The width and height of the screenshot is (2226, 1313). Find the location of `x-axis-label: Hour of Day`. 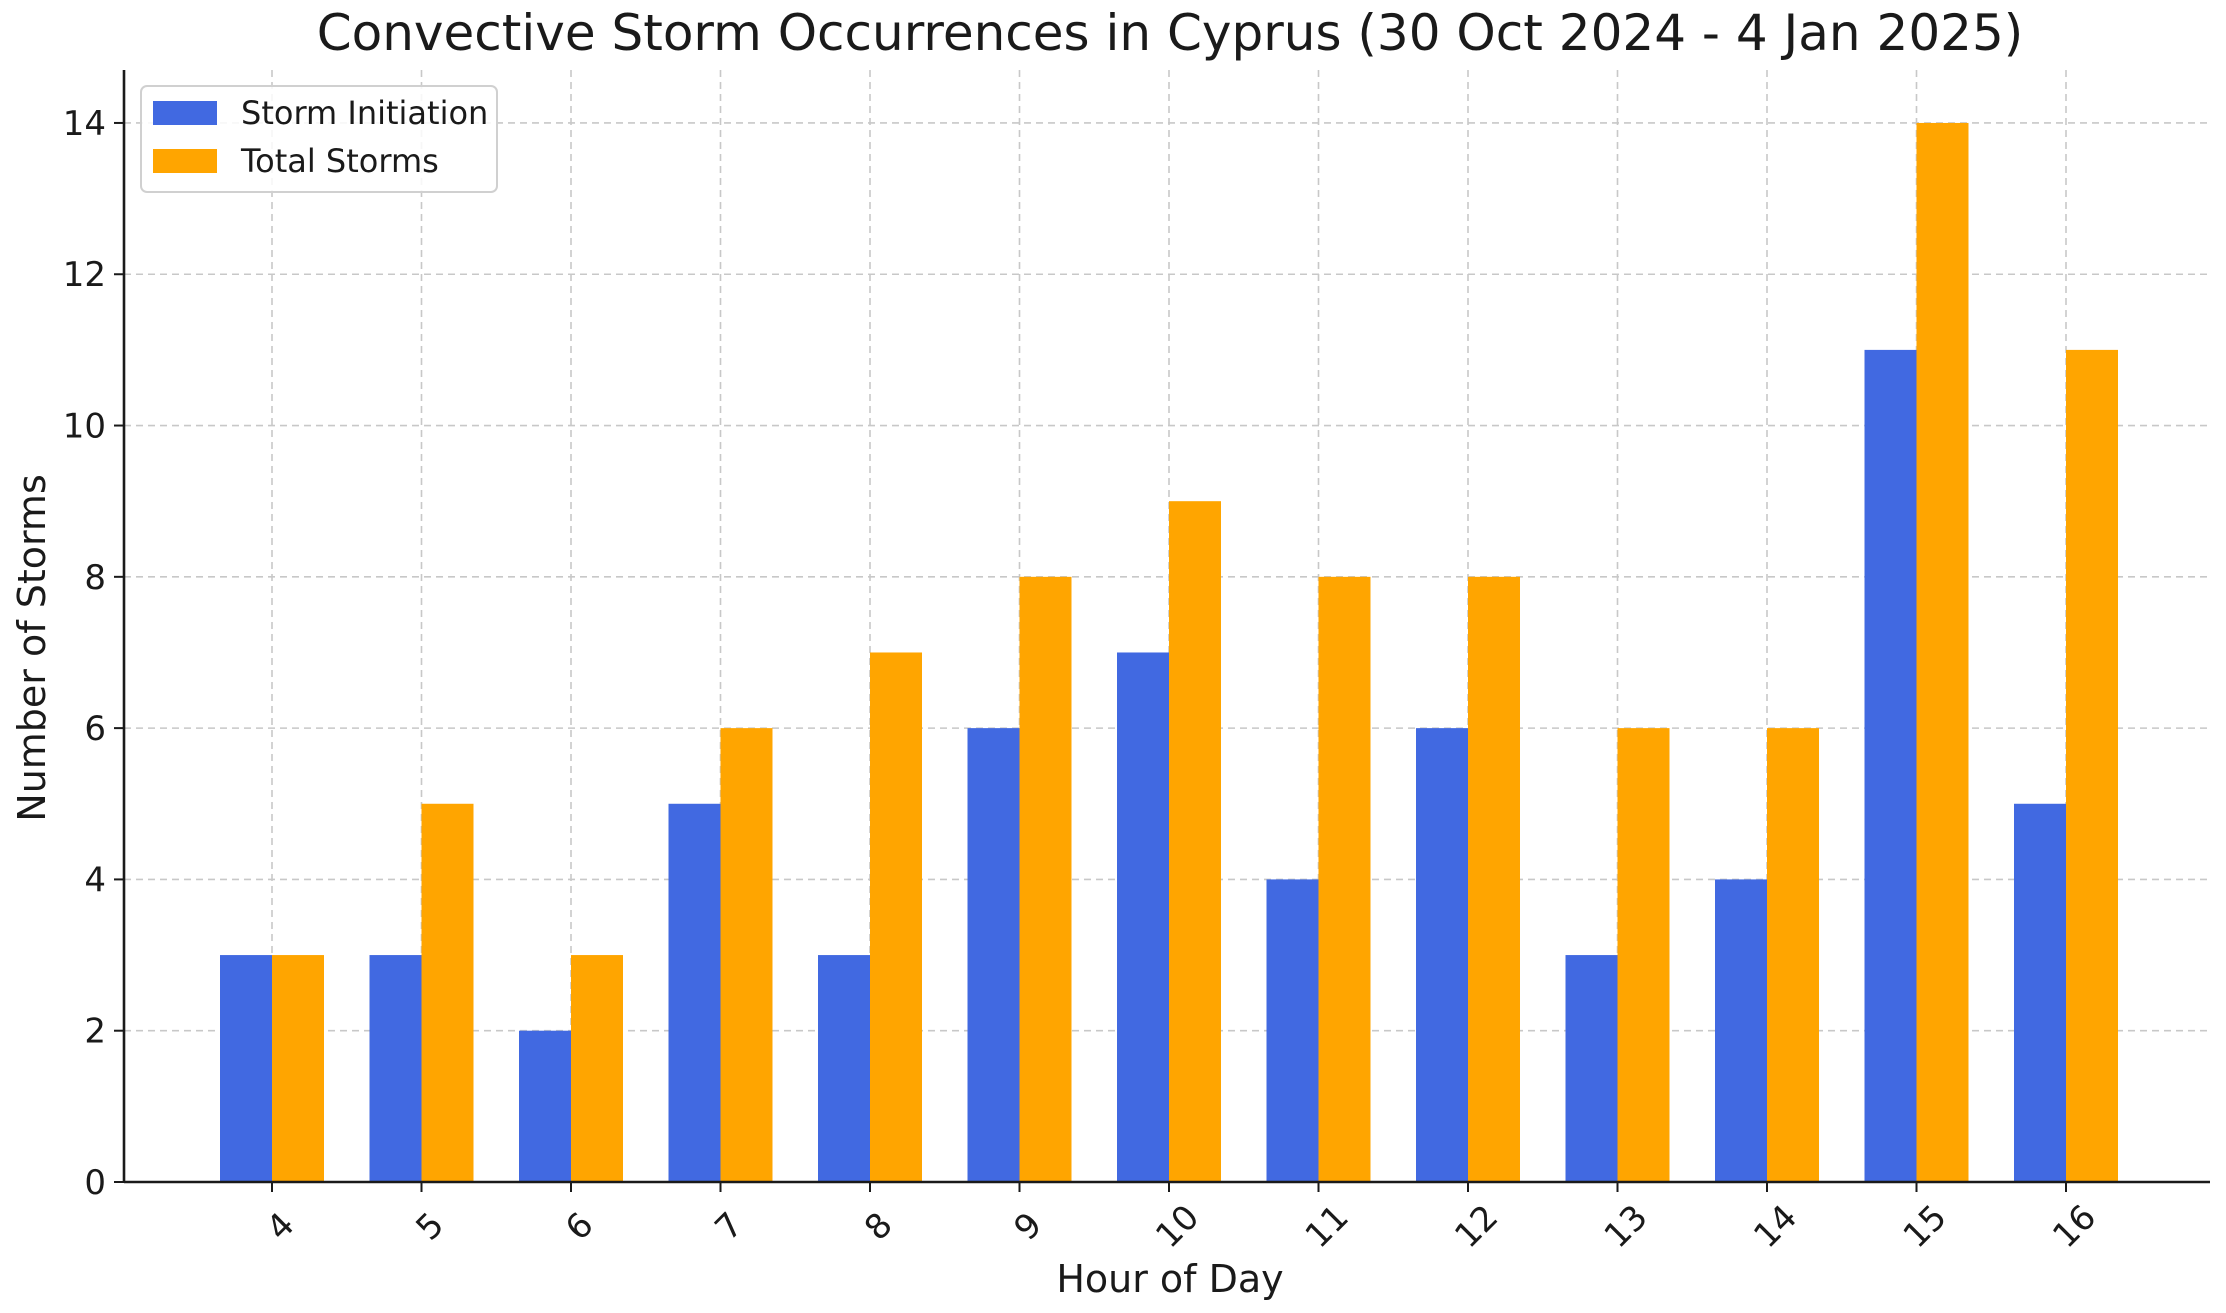

x-axis-label: Hour of Day is located at coordinates (1169, 1279).